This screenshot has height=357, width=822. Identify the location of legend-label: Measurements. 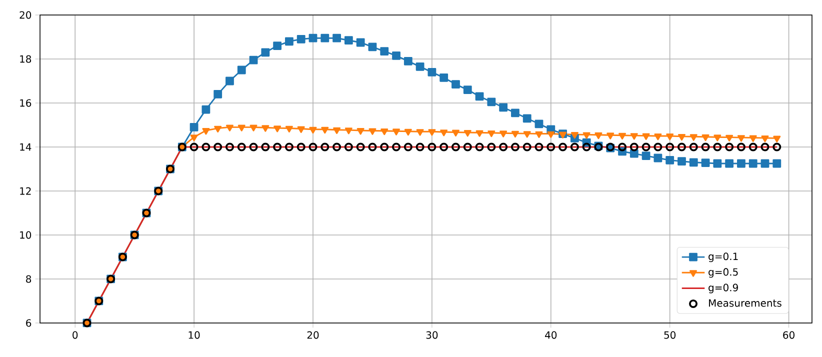
(745, 303).